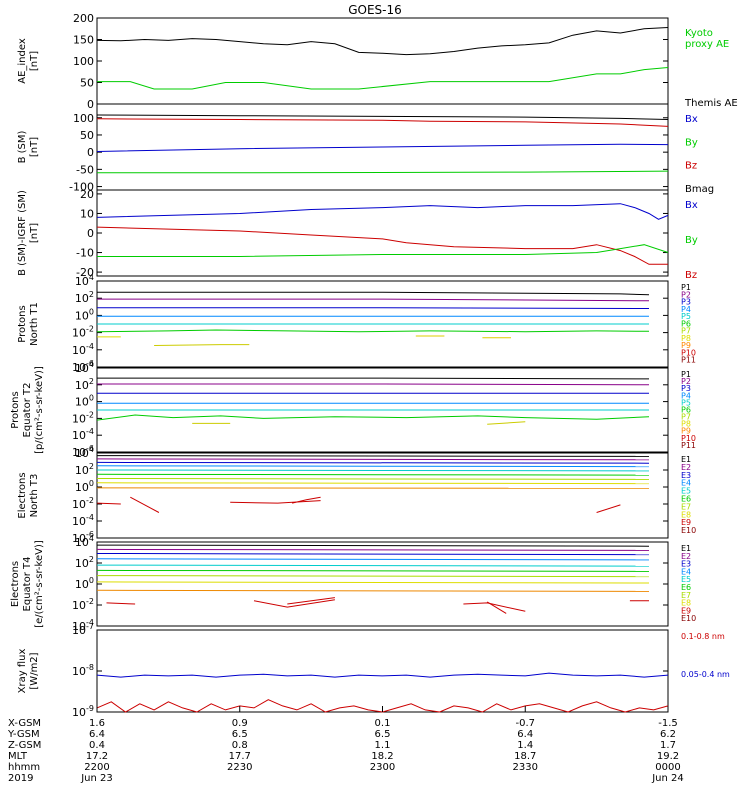 The width and height of the screenshot is (750, 800). What do you see at coordinates (24, 723) in the screenshot?
I see `time-row-label: X-GSM` at bounding box center [24, 723].